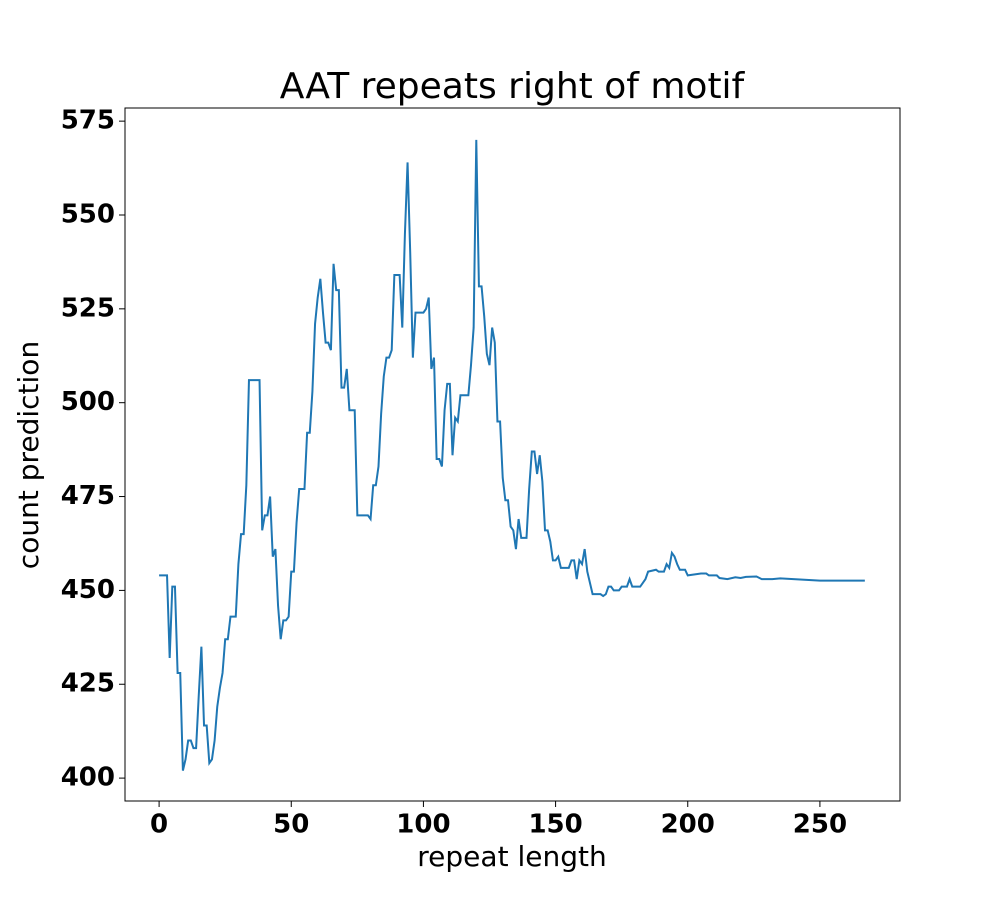 The image size is (1000, 900). I want to click on x-tick-label: 150, so click(555, 825).